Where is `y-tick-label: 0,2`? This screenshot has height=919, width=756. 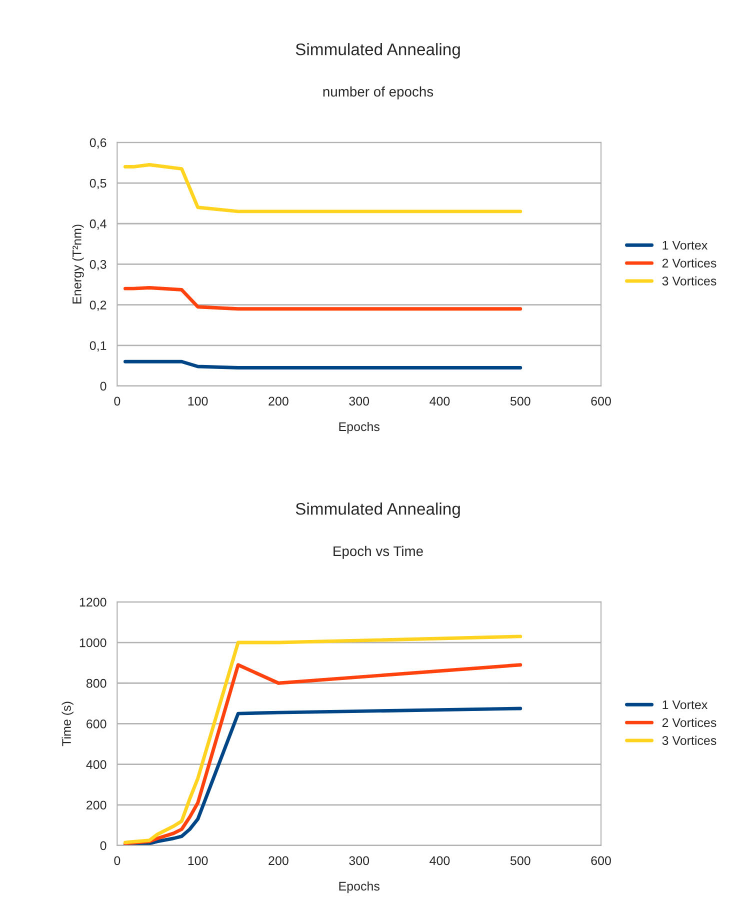 y-tick-label: 0,2 is located at coordinates (98, 305).